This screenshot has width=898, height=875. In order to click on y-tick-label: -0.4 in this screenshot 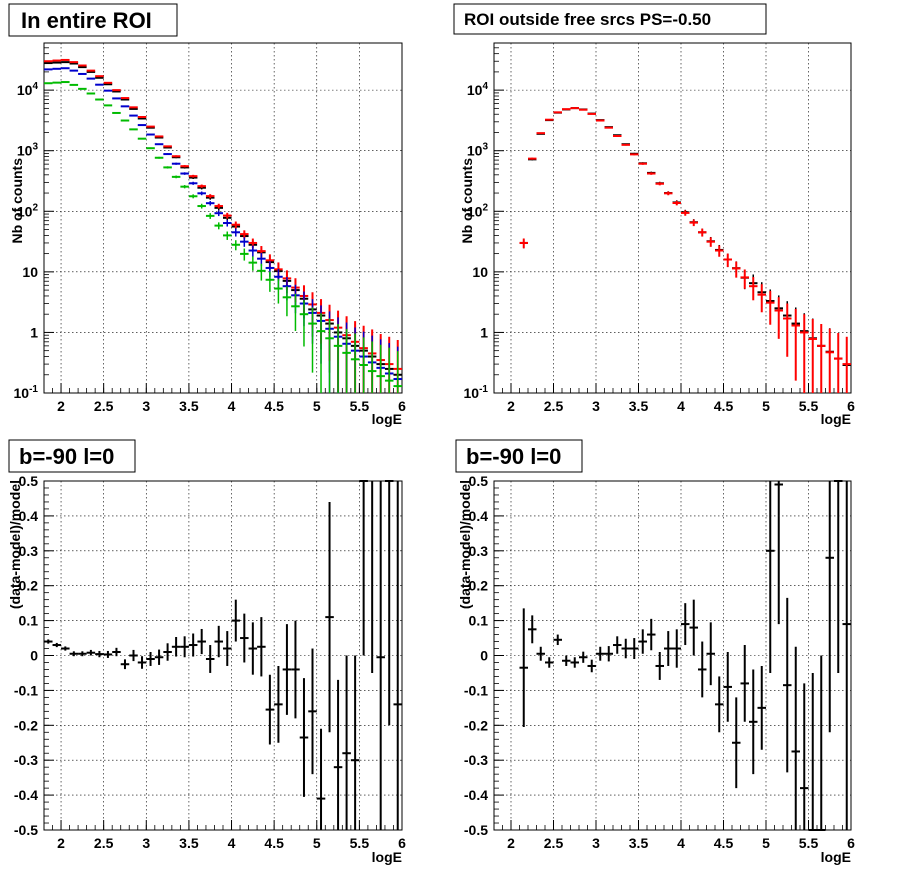, I will do `click(26, 795)`.